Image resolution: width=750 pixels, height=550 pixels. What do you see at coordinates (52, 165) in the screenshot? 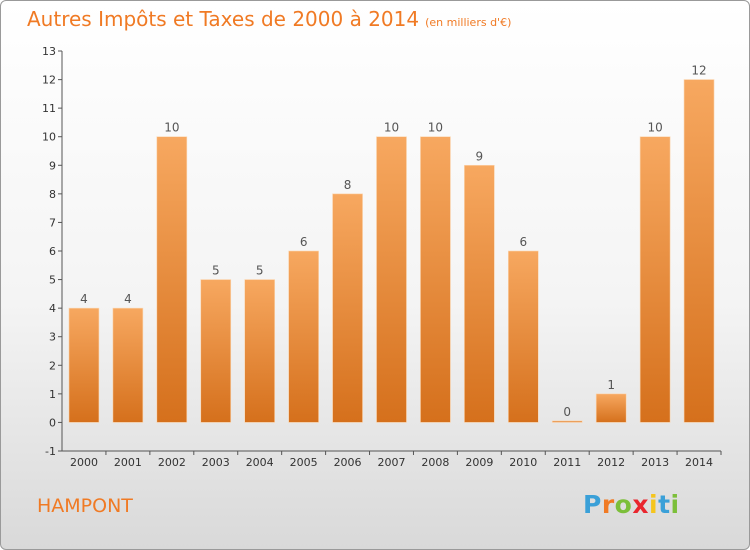
I see `y-tick-label: 9` at bounding box center [52, 165].